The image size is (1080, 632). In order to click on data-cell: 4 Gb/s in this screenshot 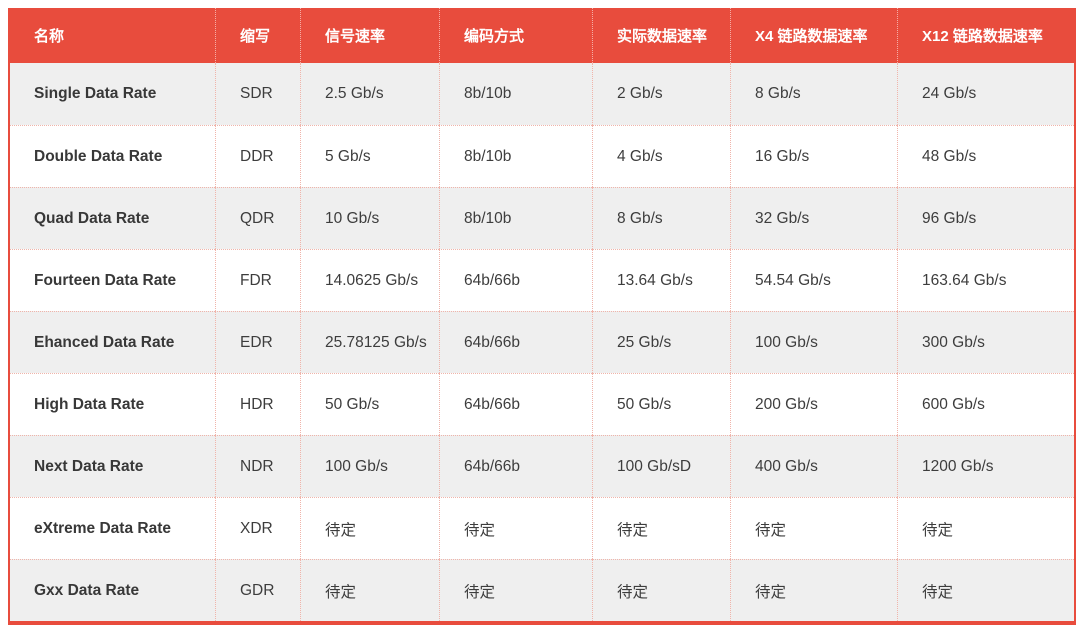, I will do `click(661, 156)`.